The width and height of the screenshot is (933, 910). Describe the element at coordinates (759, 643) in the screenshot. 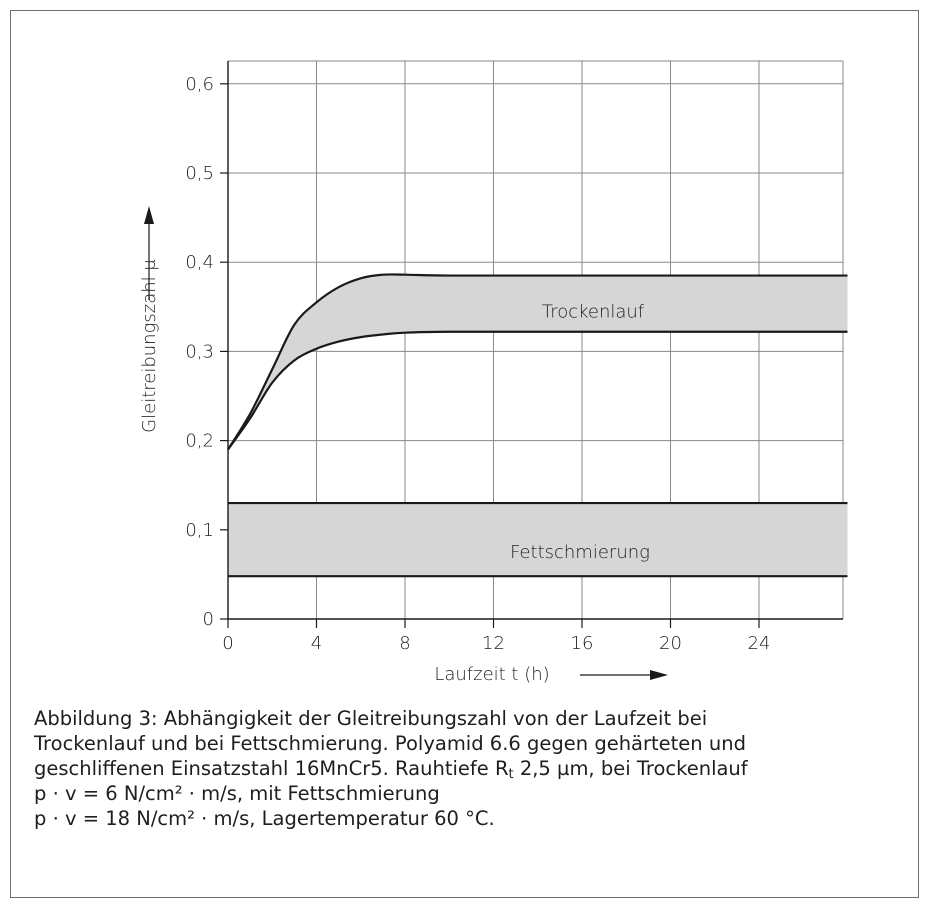

I see `x-tick-label-6: 24` at that location.